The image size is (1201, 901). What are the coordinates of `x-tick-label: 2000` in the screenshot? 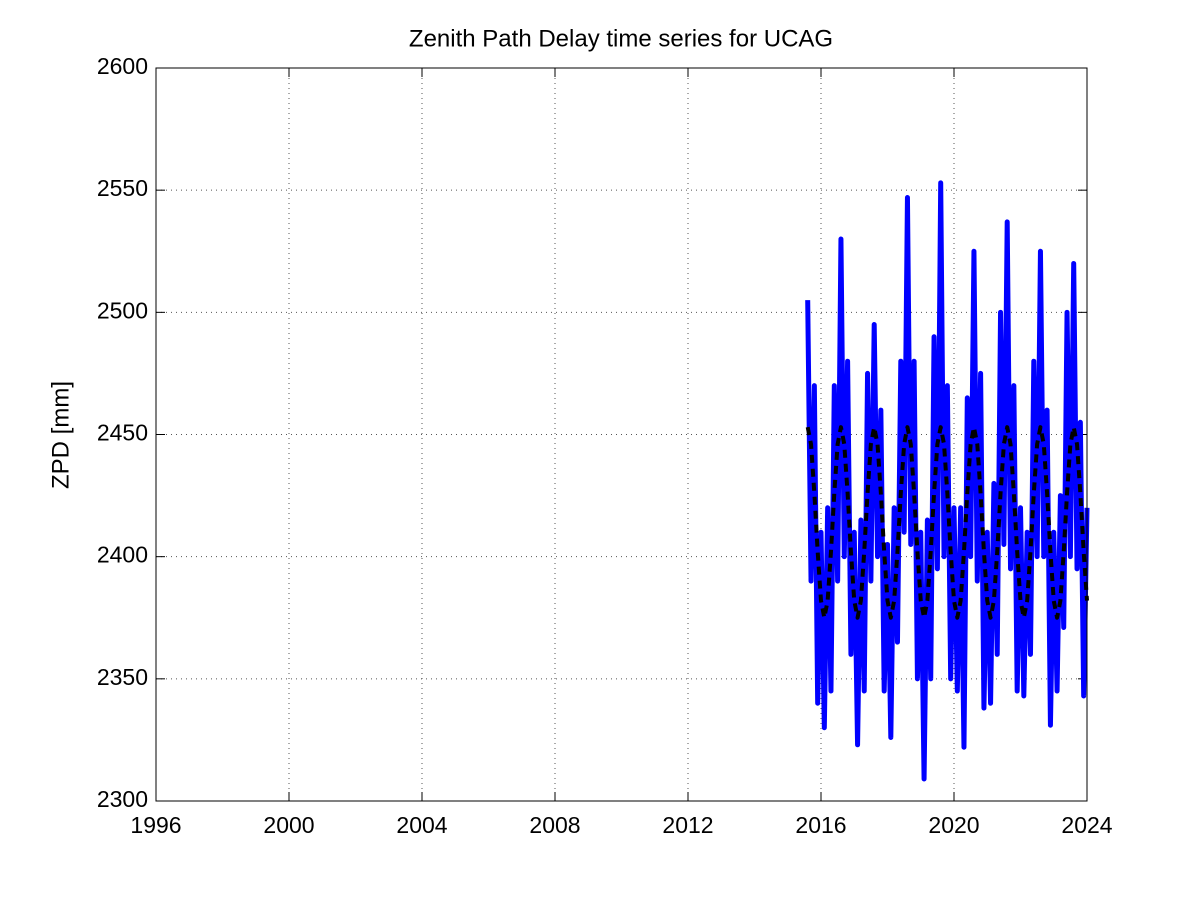 It's located at (288, 825).